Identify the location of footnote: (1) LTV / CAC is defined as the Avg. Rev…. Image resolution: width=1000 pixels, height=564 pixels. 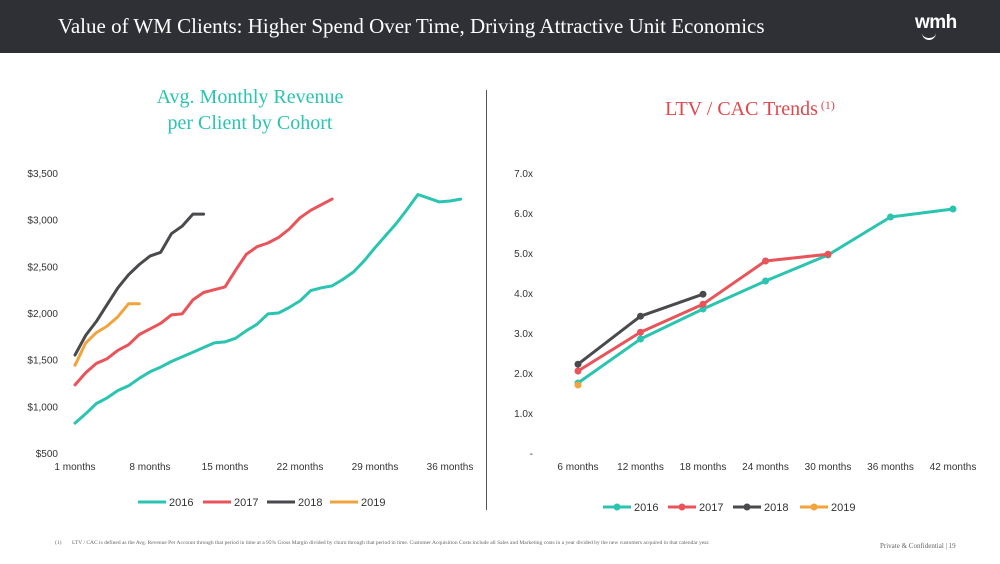
(396, 543).